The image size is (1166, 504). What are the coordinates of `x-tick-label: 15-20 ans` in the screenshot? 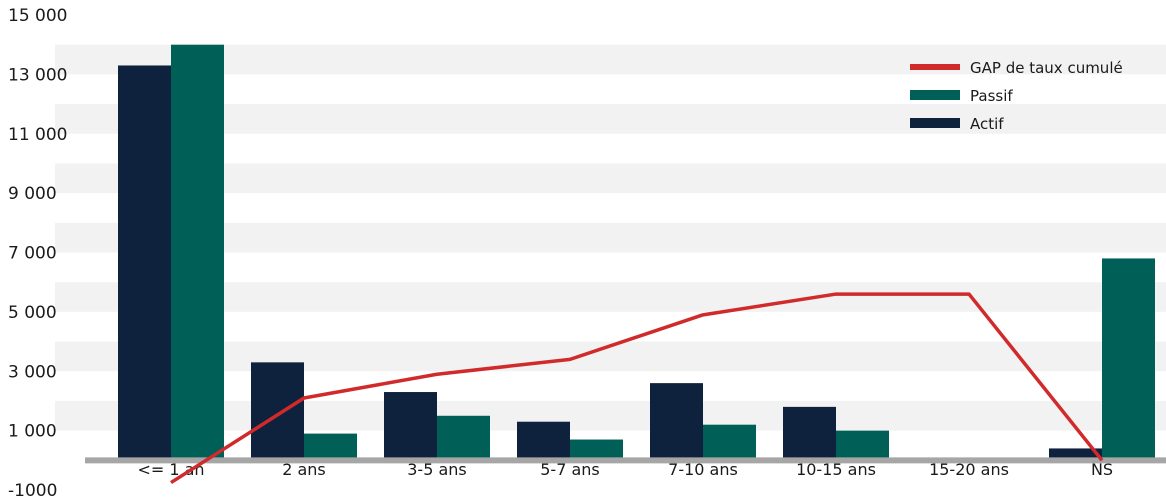 It's located at (969, 469).